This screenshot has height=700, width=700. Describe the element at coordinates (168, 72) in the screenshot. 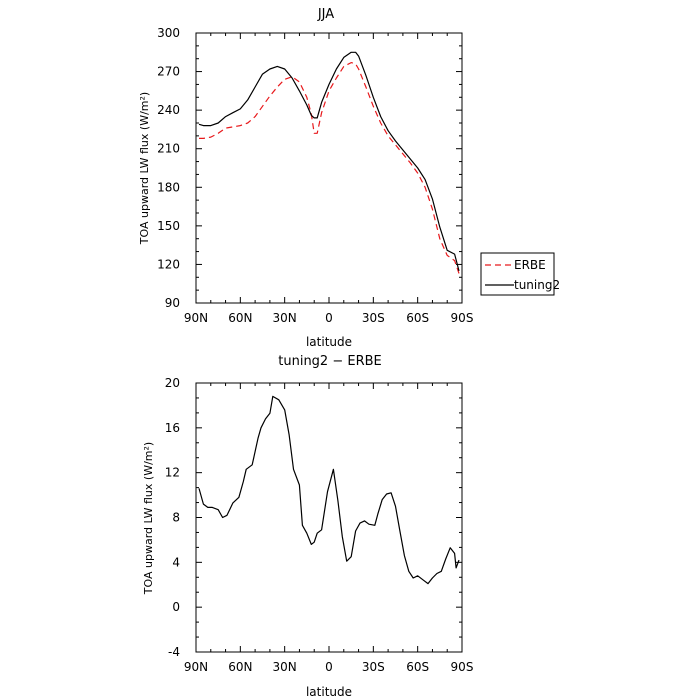

I see `top-y-tick-label: 270` at that location.